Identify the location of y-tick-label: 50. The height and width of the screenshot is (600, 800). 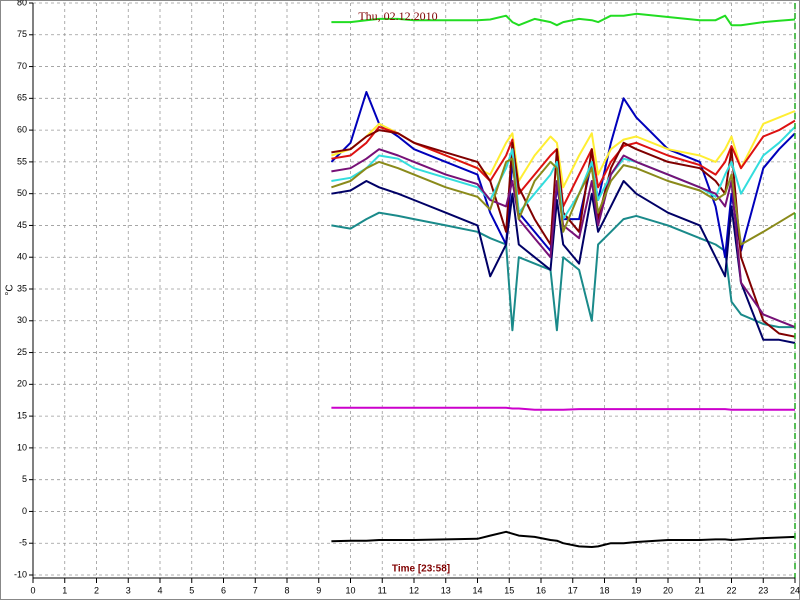
(22, 193).